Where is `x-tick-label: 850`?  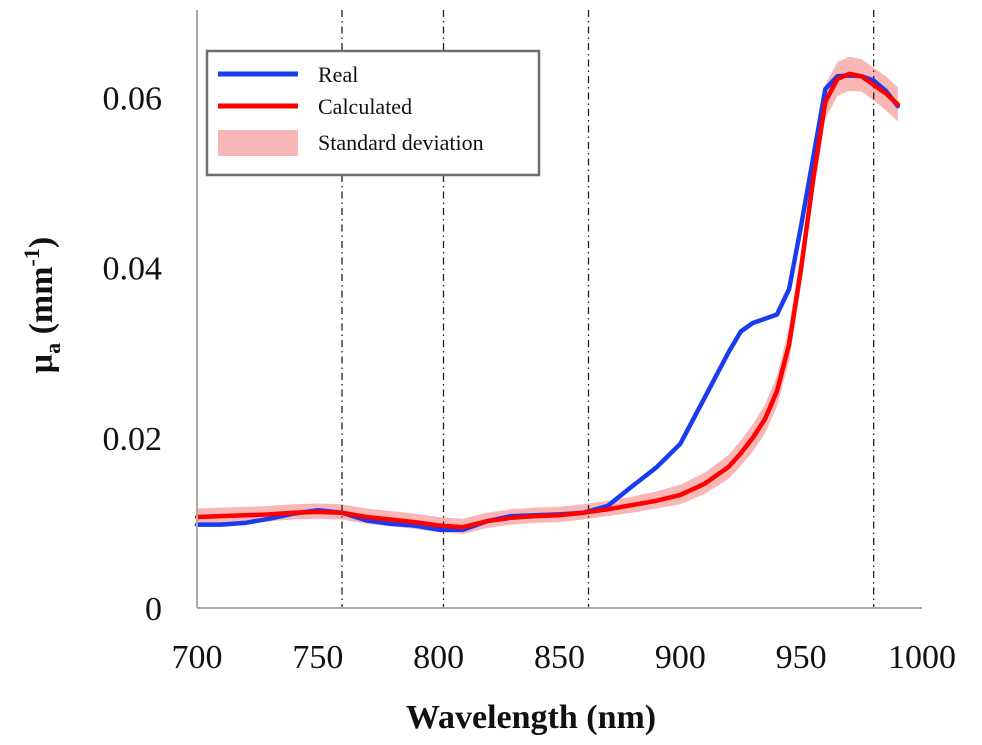 x-tick-label: 850 is located at coordinates (559, 657).